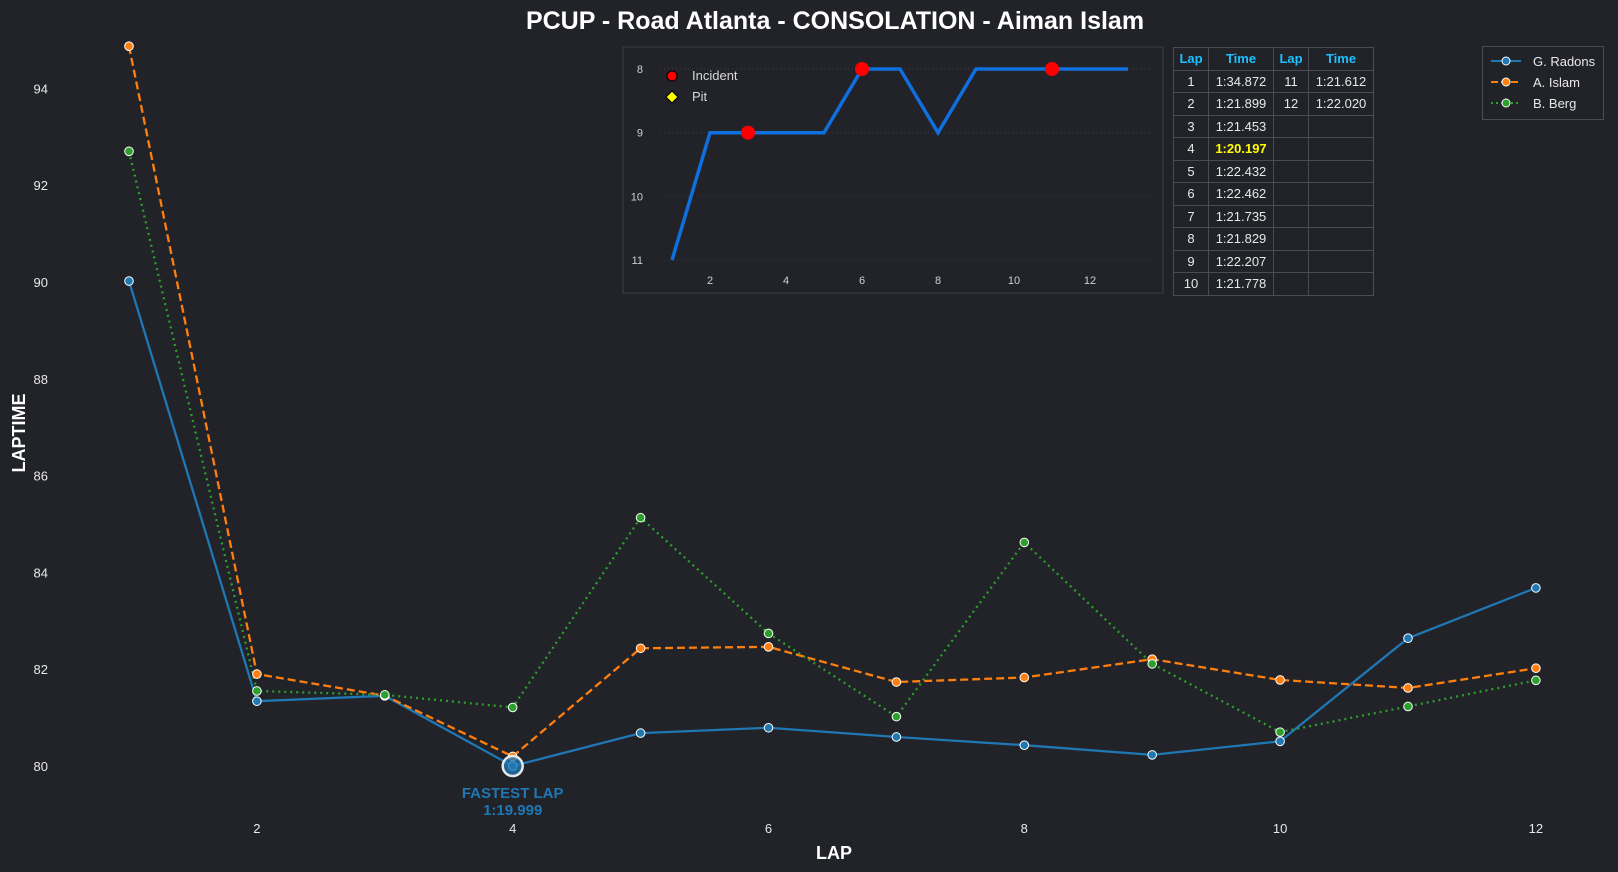 This screenshot has height=872, width=1618. I want to click on fastest-lap-marker, so click(512, 766).